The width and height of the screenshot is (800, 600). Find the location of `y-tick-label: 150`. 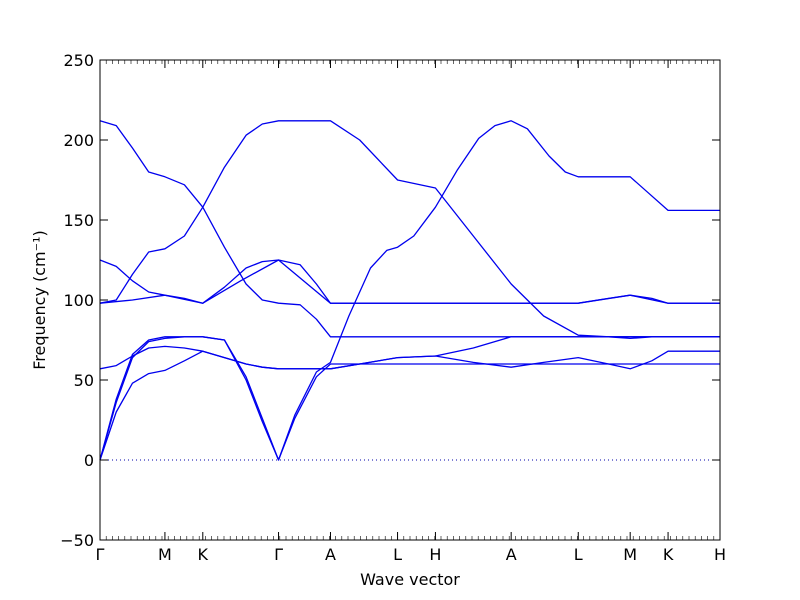

y-tick-label: 150 is located at coordinates (78, 220).